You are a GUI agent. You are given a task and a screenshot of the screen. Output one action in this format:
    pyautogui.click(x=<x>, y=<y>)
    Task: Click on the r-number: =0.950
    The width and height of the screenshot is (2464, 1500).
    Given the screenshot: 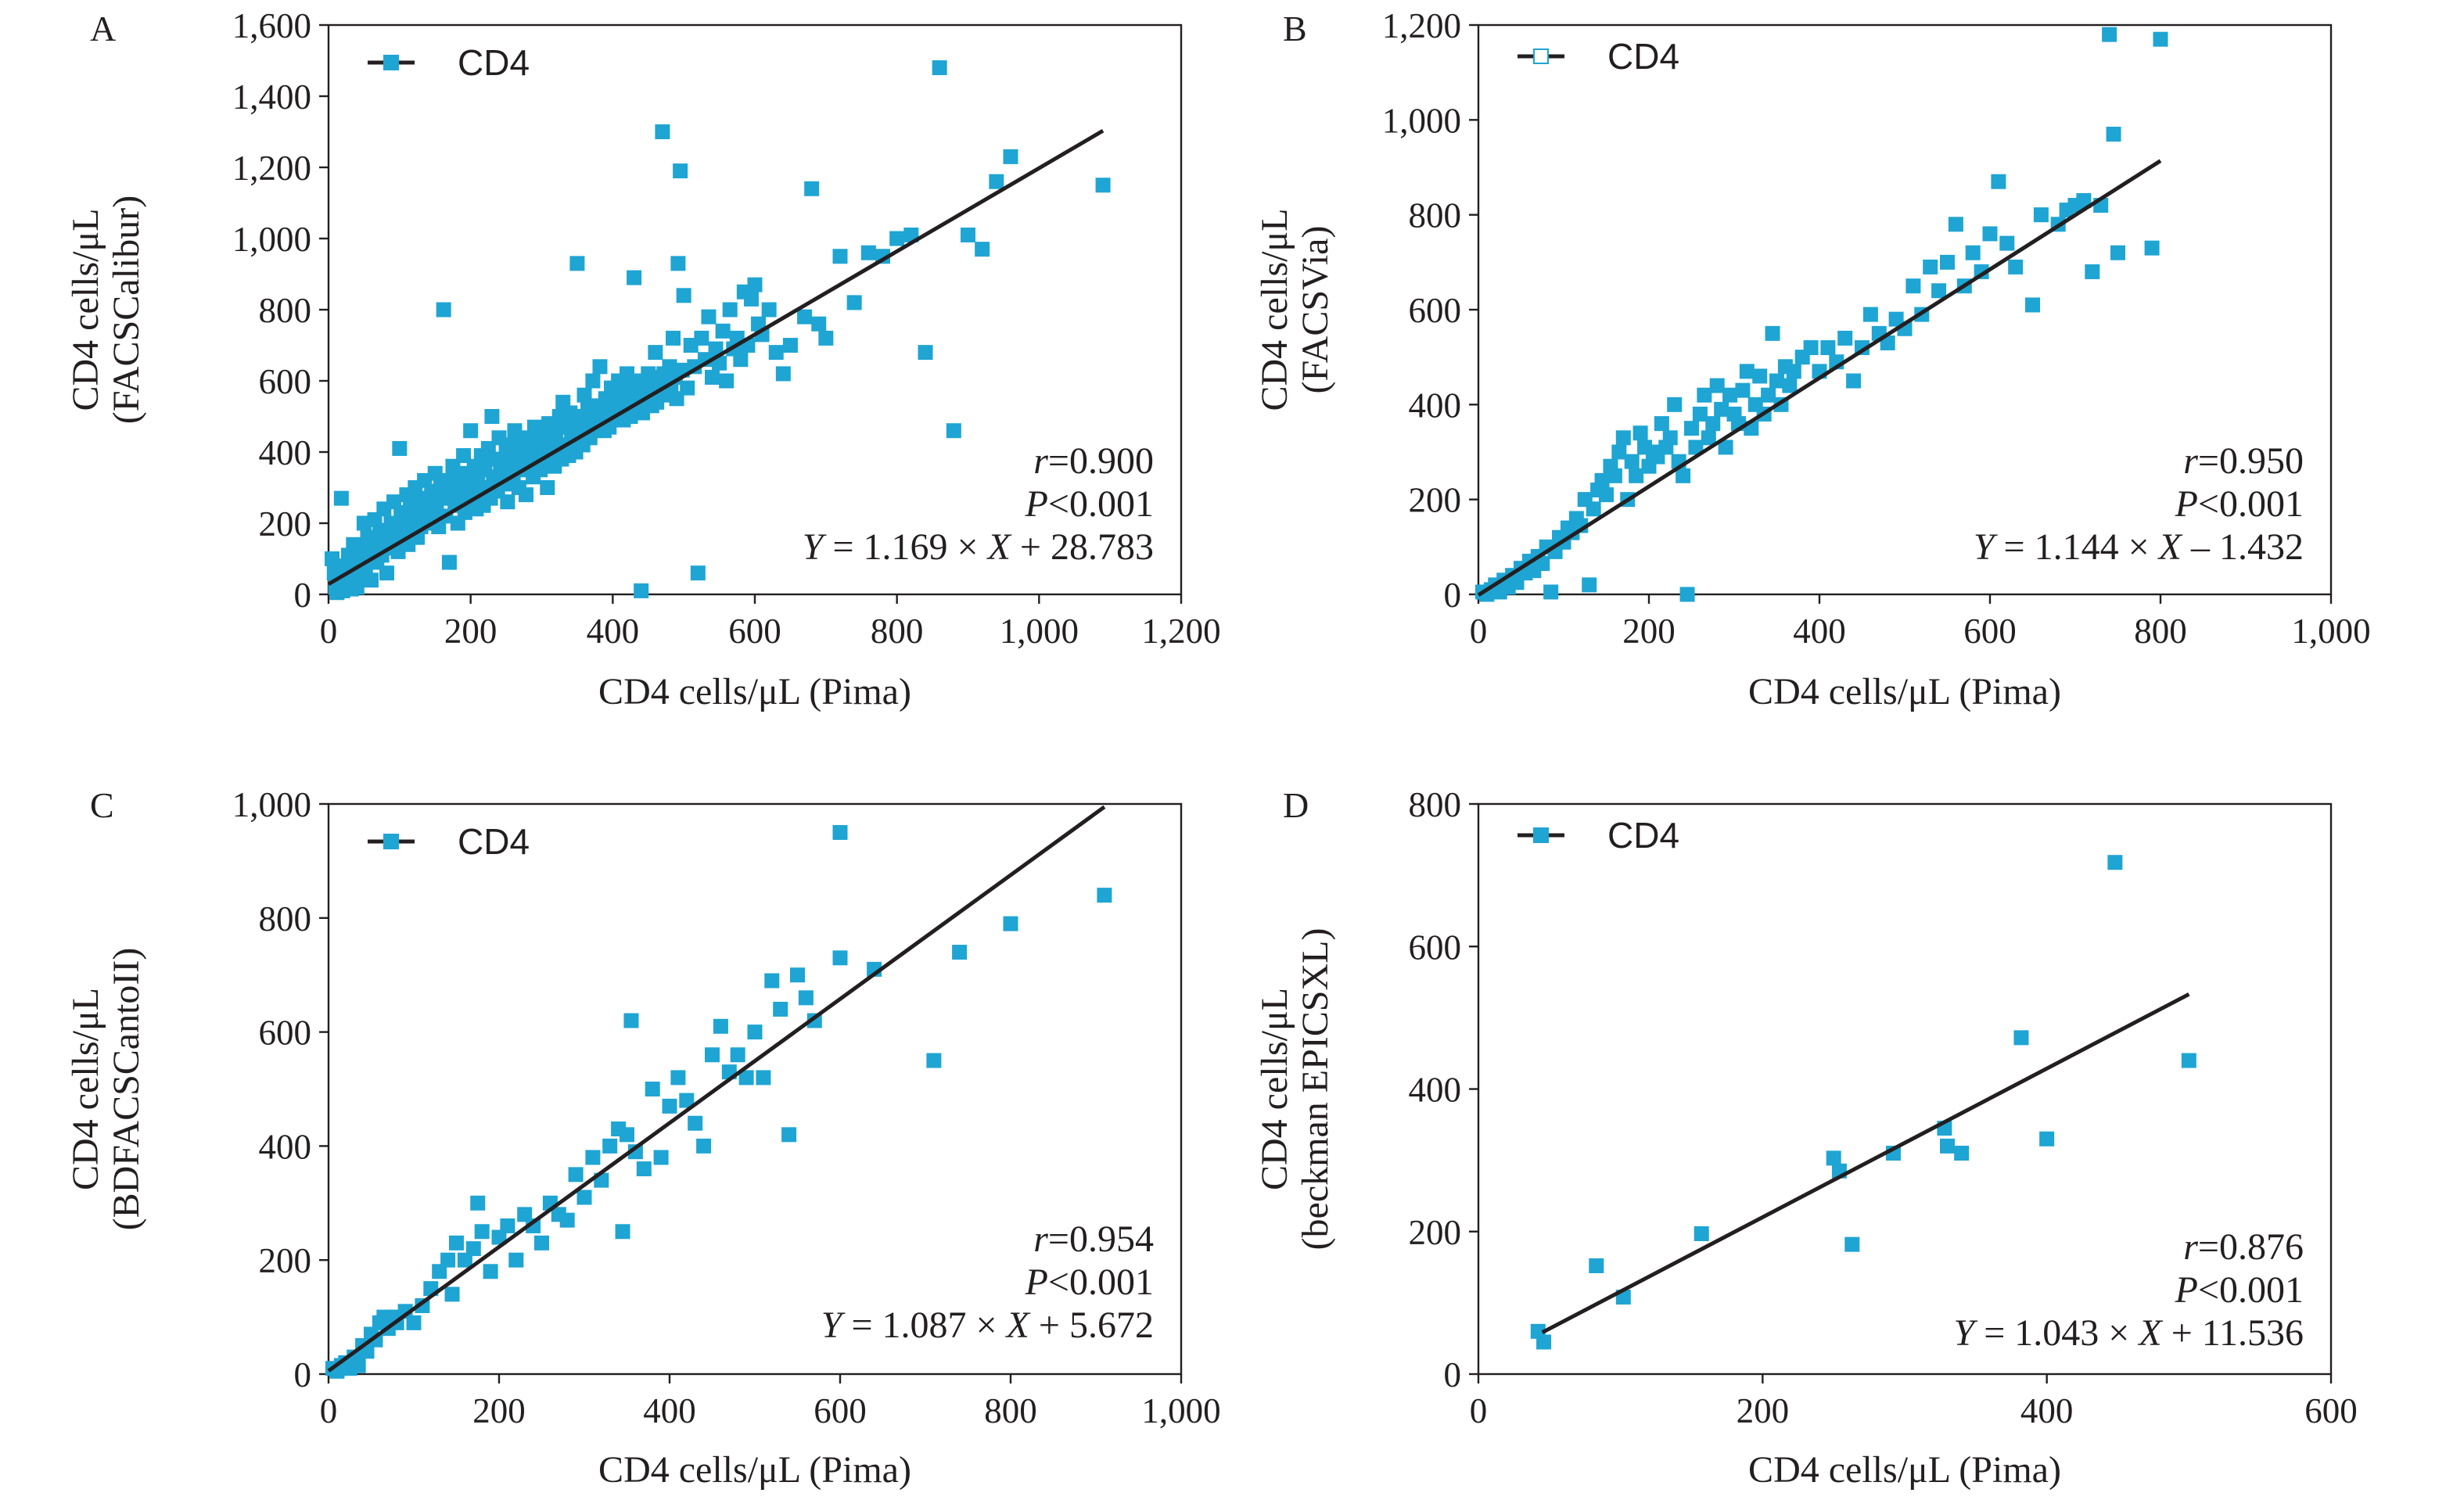 What is the action you would take?
    pyautogui.click(x=2251, y=461)
    